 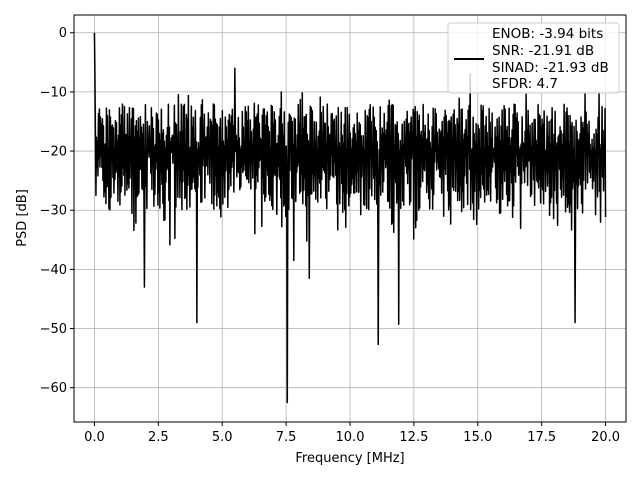 I want to click on y-tick-label: 0, so click(x=63, y=33).